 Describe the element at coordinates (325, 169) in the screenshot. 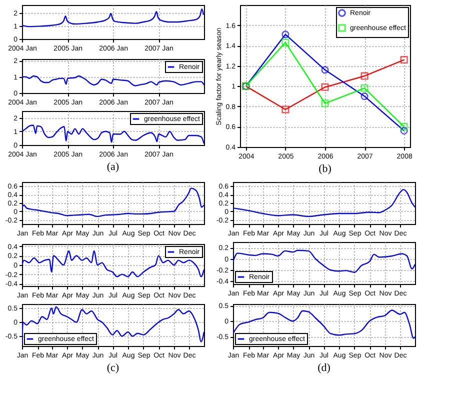

I see `text: (b)` at that location.